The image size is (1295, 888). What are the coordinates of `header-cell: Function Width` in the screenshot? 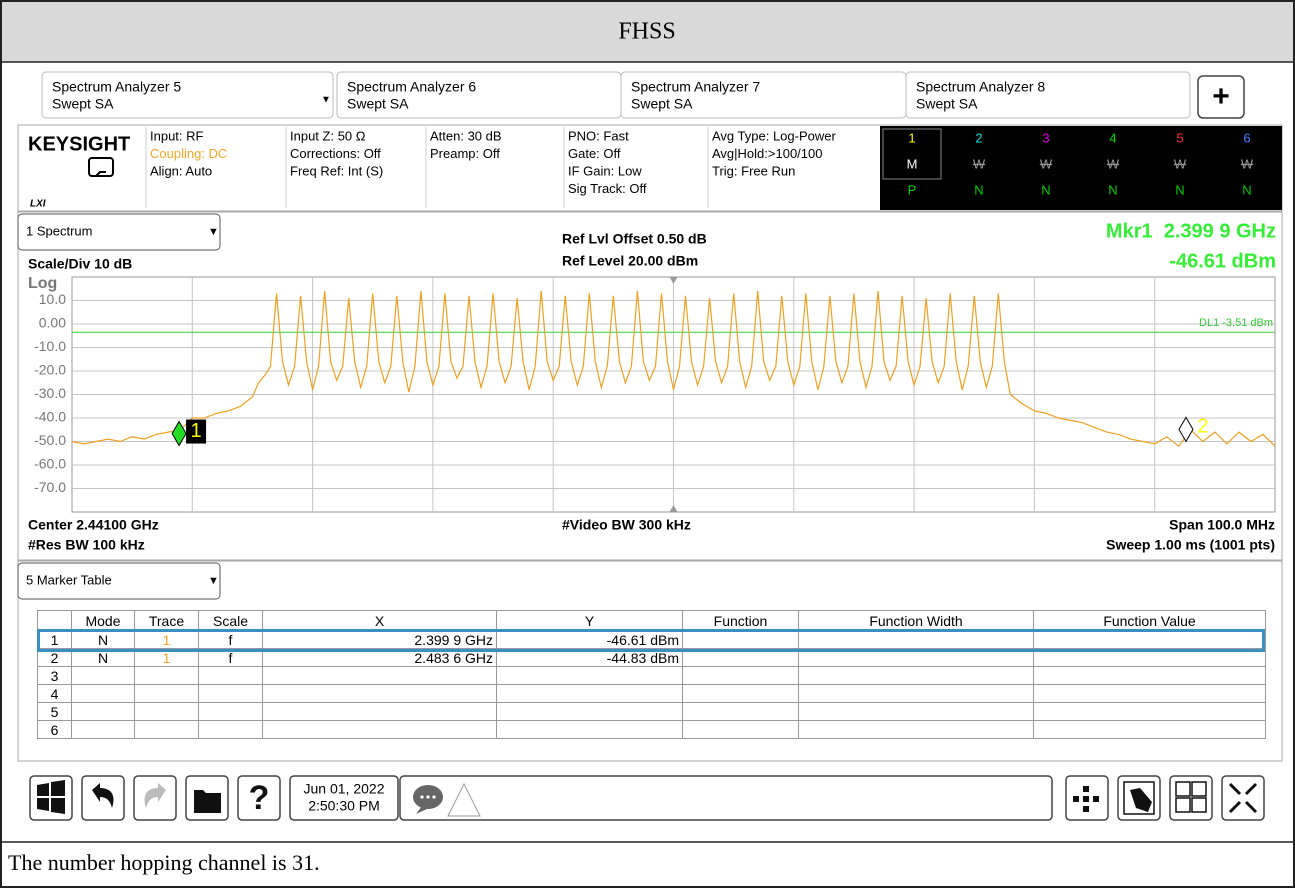 It's located at (916, 620).